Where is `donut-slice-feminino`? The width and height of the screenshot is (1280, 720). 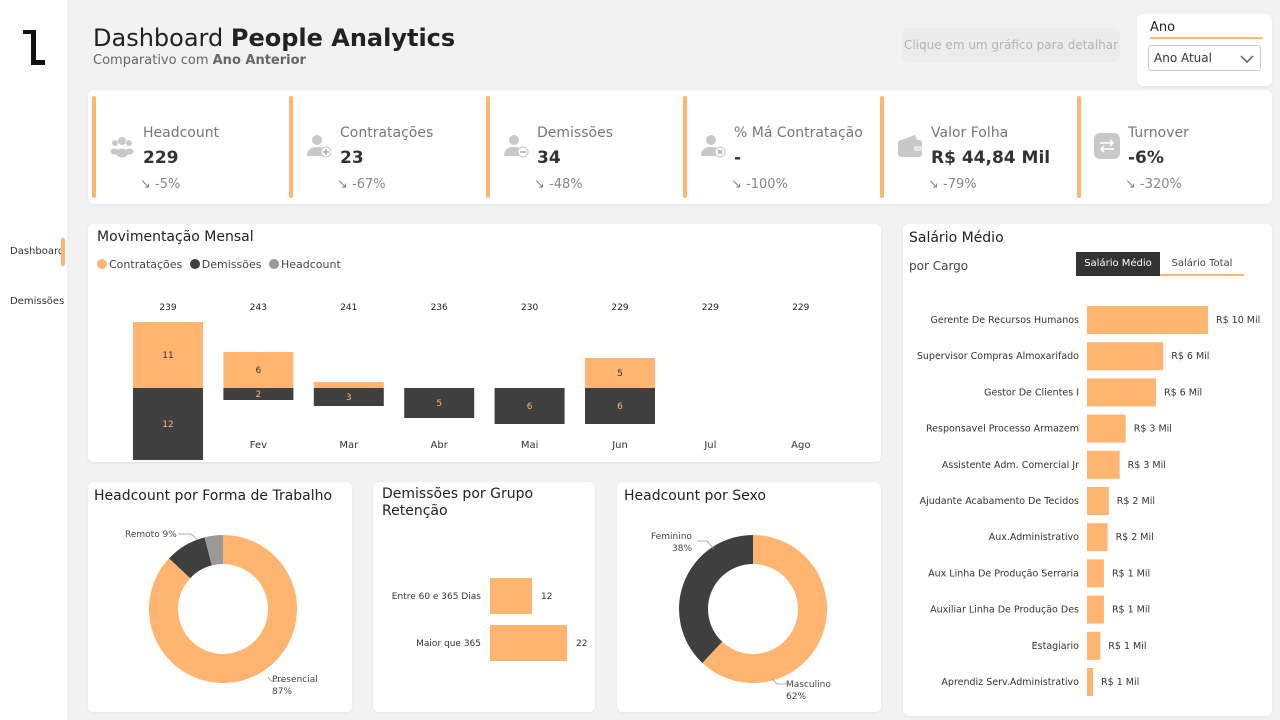 donut-slice-feminino is located at coordinates (716, 599).